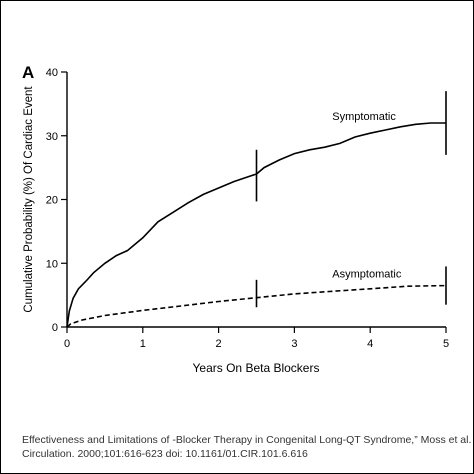  What do you see at coordinates (52, 264) in the screenshot?
I see `y-tick-label: 10` at bounding box center [52, 264].